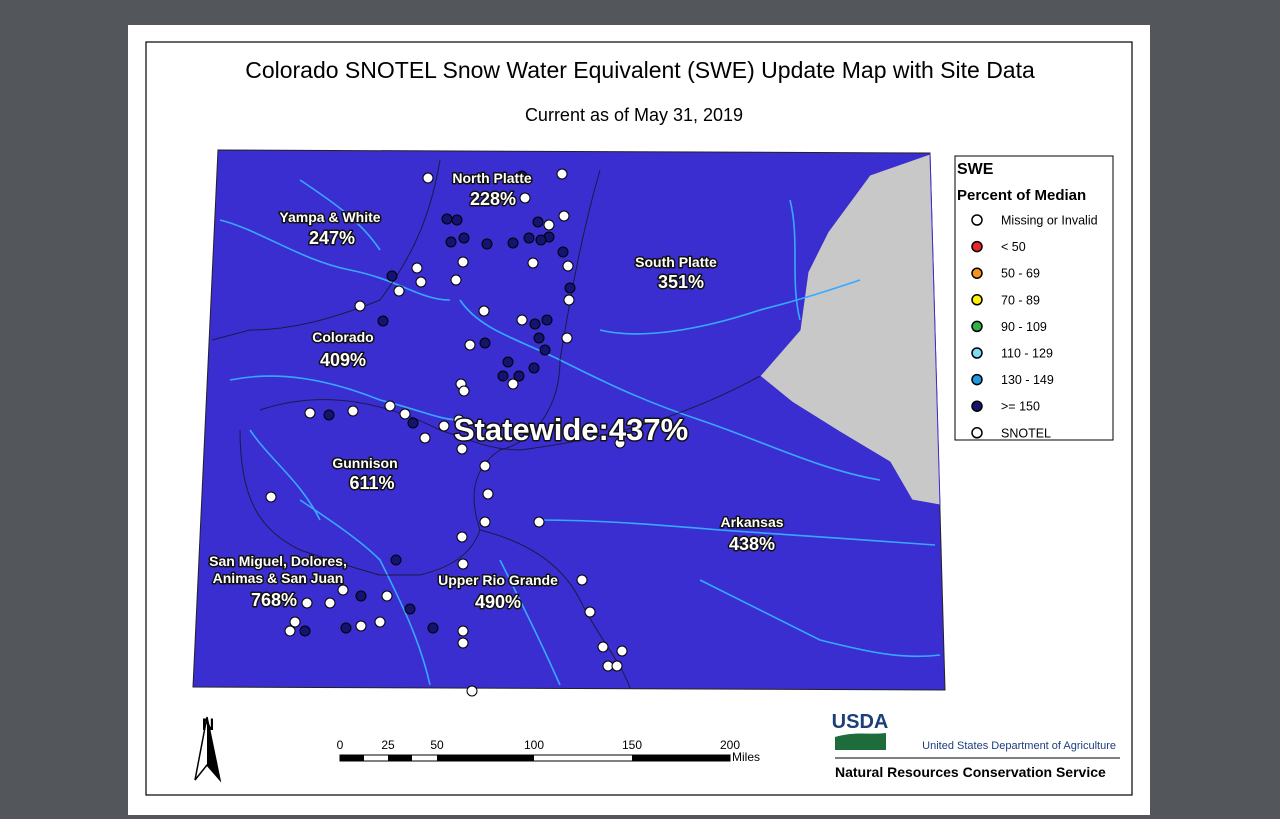 This screenshot has width=1280, height=819. Describe the element at coordinates (437, 745) in the screenshot. I see `scale-tick-label: 50` at that location.